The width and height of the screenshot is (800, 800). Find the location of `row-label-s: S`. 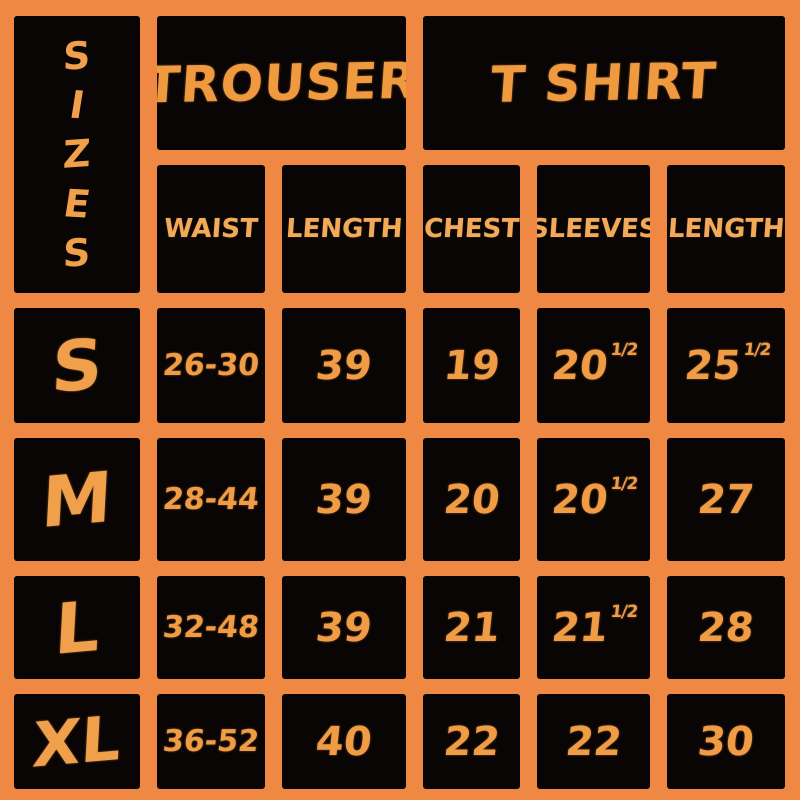

row-label-s: S is located at coordinates (77, 365).